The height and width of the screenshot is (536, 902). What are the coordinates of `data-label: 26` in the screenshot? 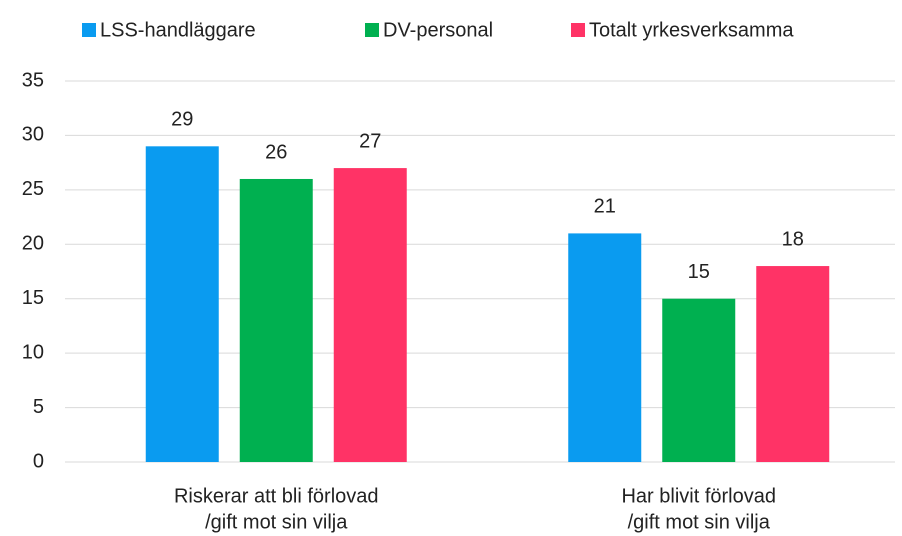 It's located at (276, 152).